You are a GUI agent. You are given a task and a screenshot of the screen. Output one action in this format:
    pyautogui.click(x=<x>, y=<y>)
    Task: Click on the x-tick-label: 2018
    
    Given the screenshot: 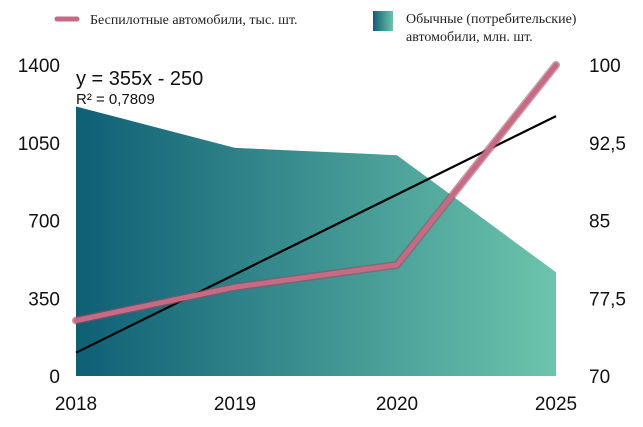 What is the action you would take?
    pyautogui.click(x=76, y=404)
    